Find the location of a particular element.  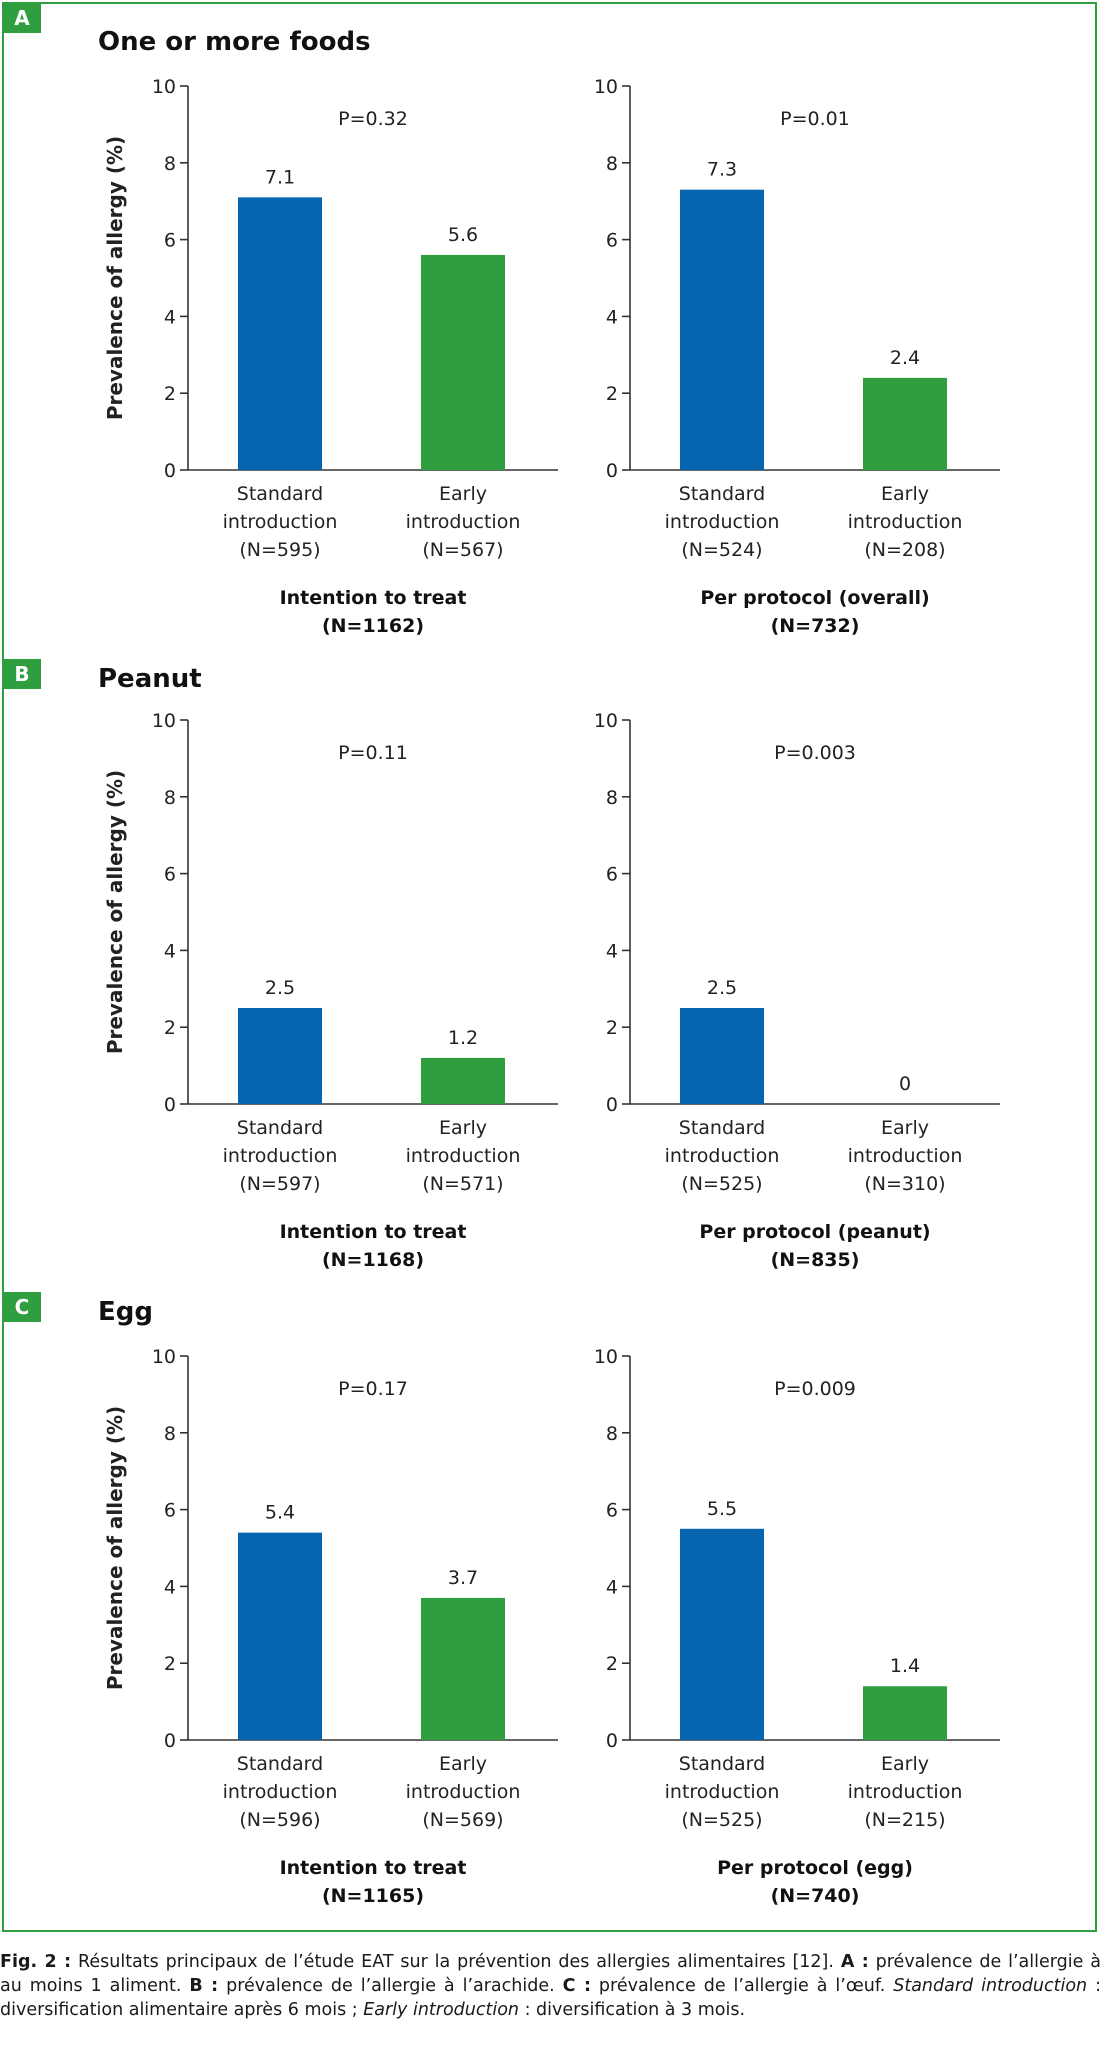

caption-a-label: A : is located at coordinates (854, 1962).